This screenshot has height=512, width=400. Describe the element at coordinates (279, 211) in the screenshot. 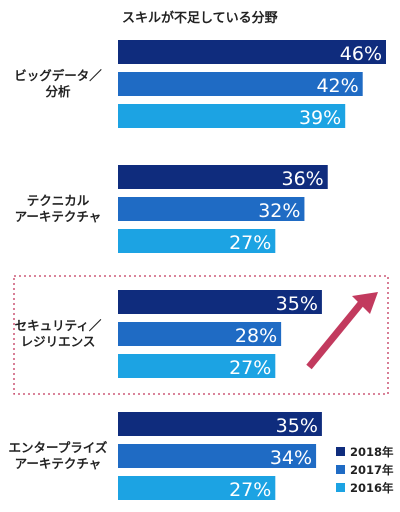

I see `bar-value-label: 32%` at that location.